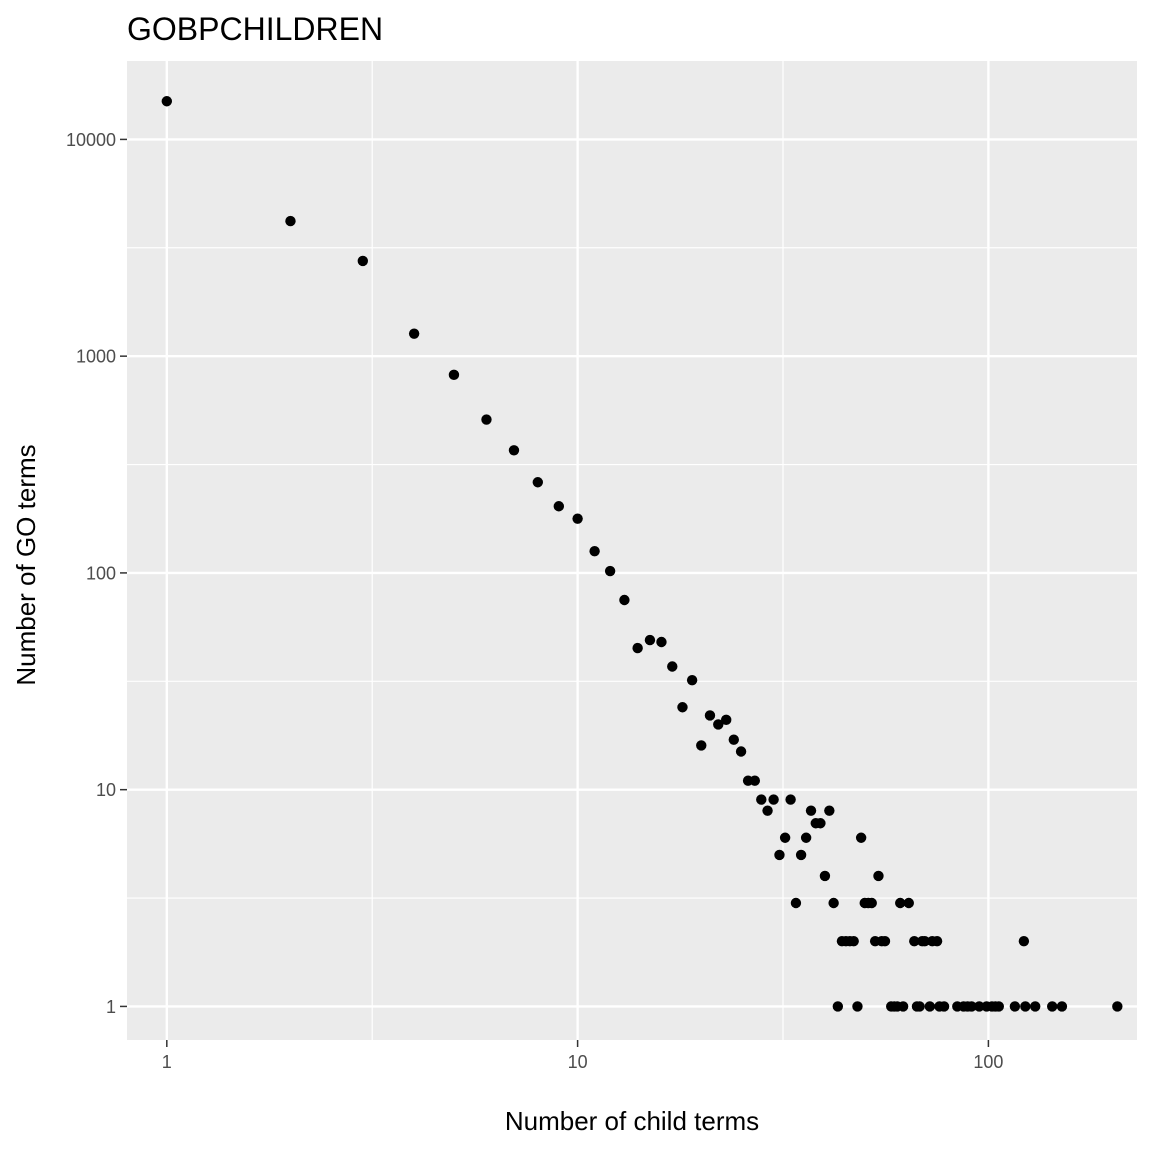  What do you see at coordinates (101, 573) in the screenshot?
I see `y-tick-label: 100` at bounding box center [101, 573].